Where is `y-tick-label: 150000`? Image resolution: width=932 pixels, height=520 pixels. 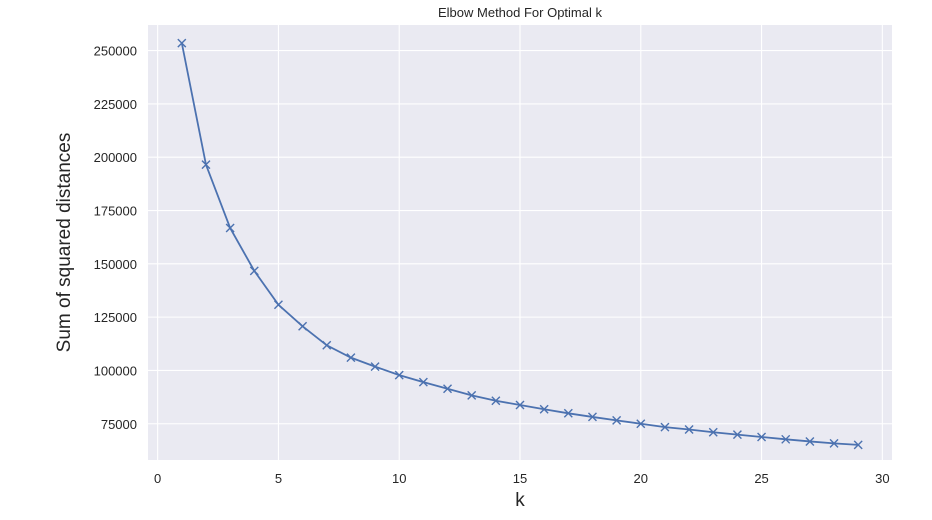 y-tick-label: 150000 is located at coordinates (115, 264).